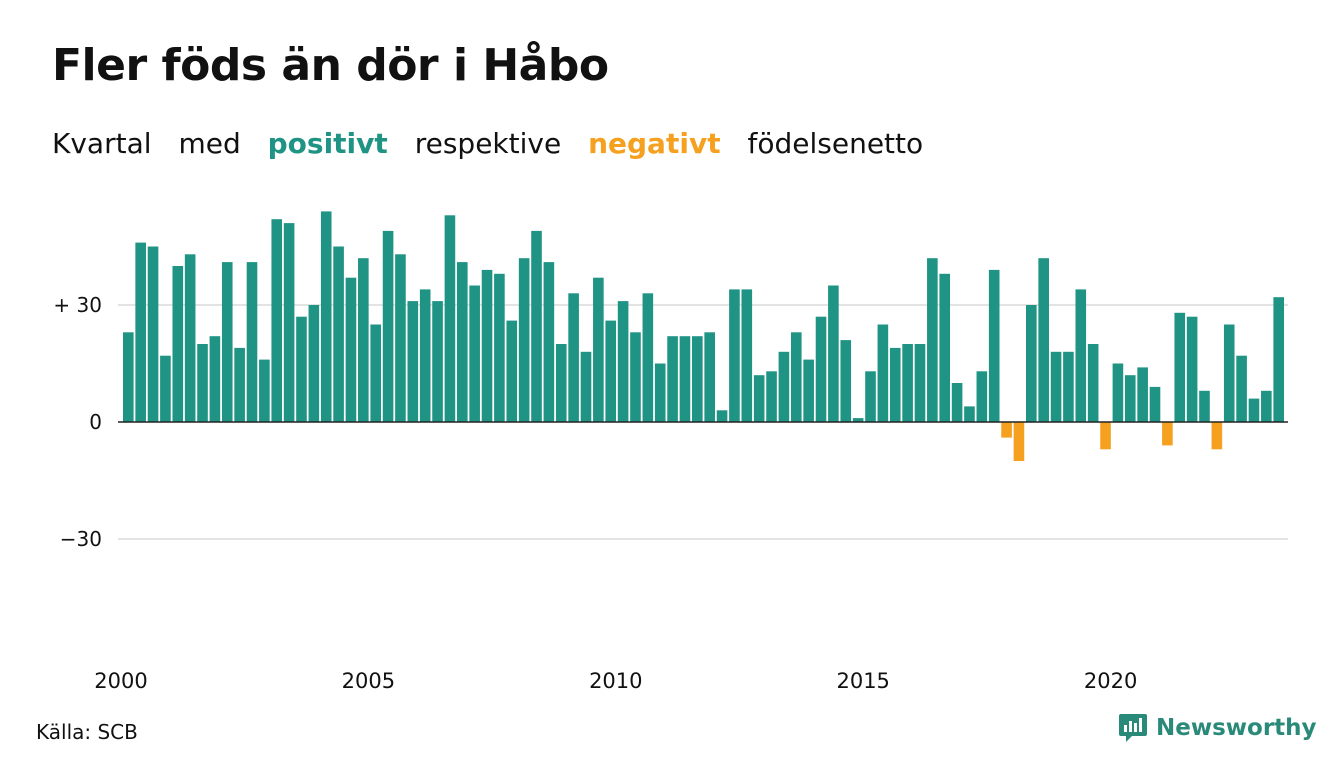 The image size is (1340, 780). Describe the element at coordinates (615, 681) in the screenshot. I see `x-tick-label: 2010` at that location.